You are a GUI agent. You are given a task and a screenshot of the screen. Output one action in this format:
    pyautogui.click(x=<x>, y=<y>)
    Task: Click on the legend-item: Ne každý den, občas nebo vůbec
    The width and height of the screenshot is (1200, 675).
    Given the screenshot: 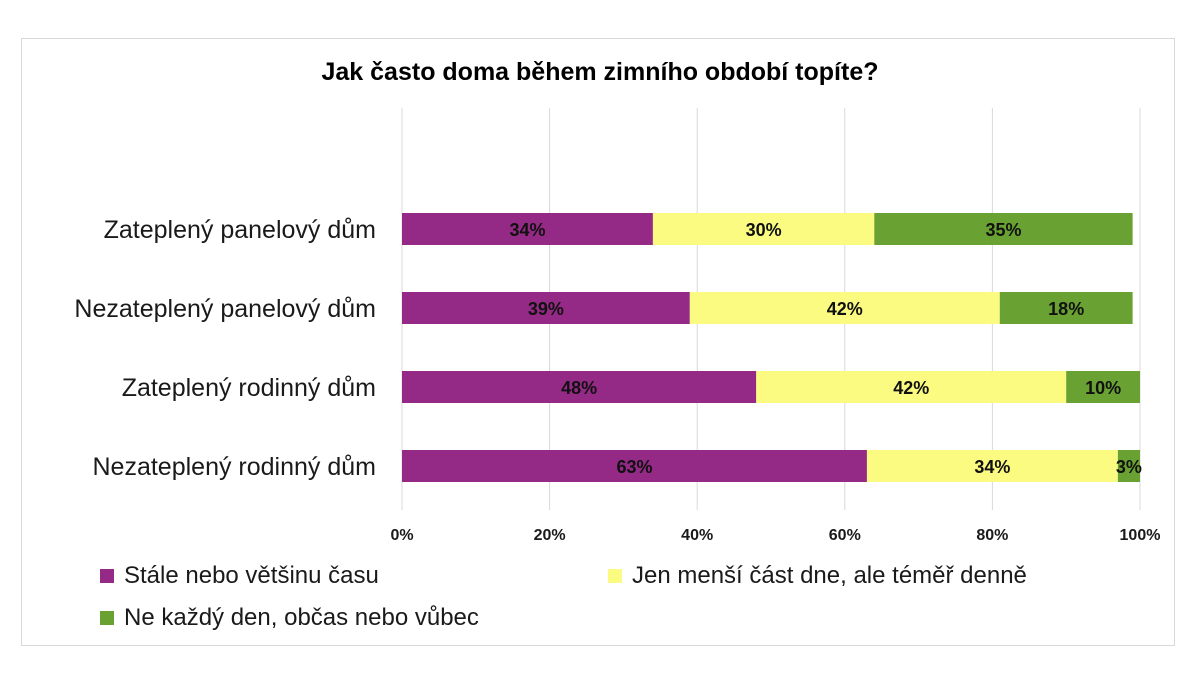 What is the action you would take?
    pyautogui.click(x=289, y=618)
    